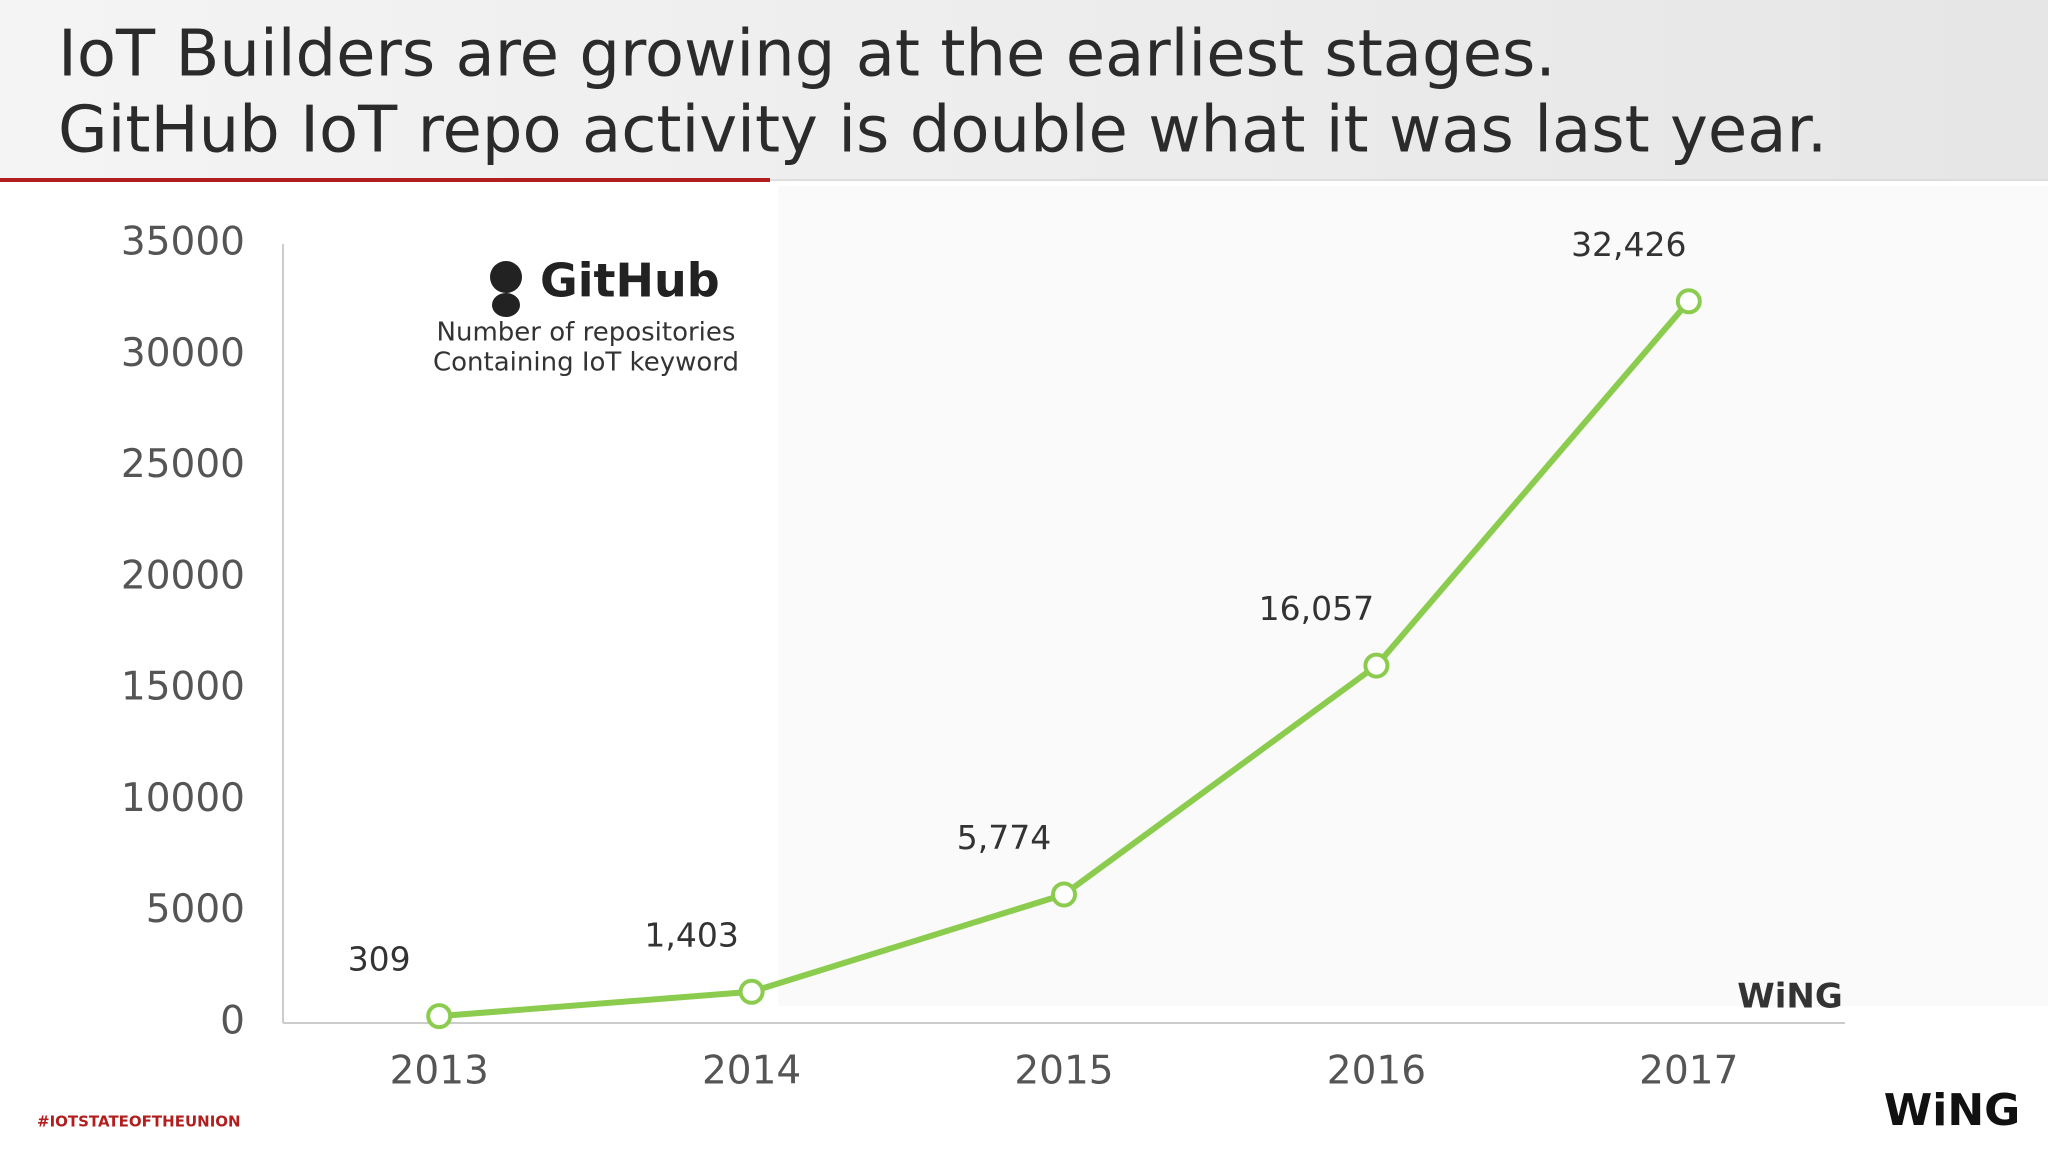  Describe the element at coordinates (751, 1071) in the screenshot. I see `x-tick-label: 2014` at that location.